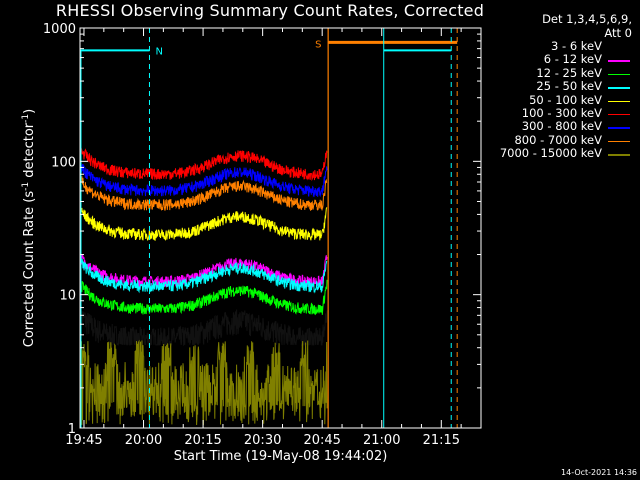  Describe the element at coordinates (558, 139) in the screenshot. I see `legend-label: 800 - 7000 keV` at that location.